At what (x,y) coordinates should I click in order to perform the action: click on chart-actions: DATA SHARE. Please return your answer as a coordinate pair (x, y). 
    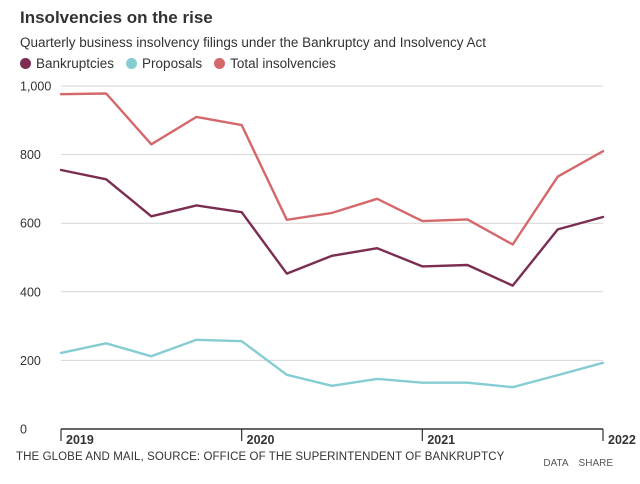
    Looking at the image, I should click on (578, 463).